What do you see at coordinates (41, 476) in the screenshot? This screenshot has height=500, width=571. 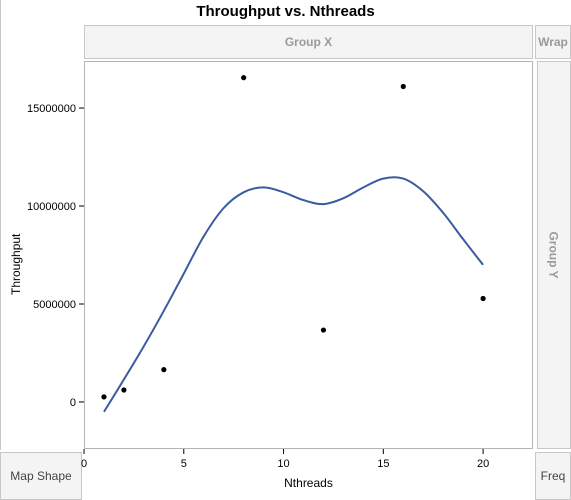 I see `map-shape-dropzone: Map Shape` at bounding box center [41, 476].